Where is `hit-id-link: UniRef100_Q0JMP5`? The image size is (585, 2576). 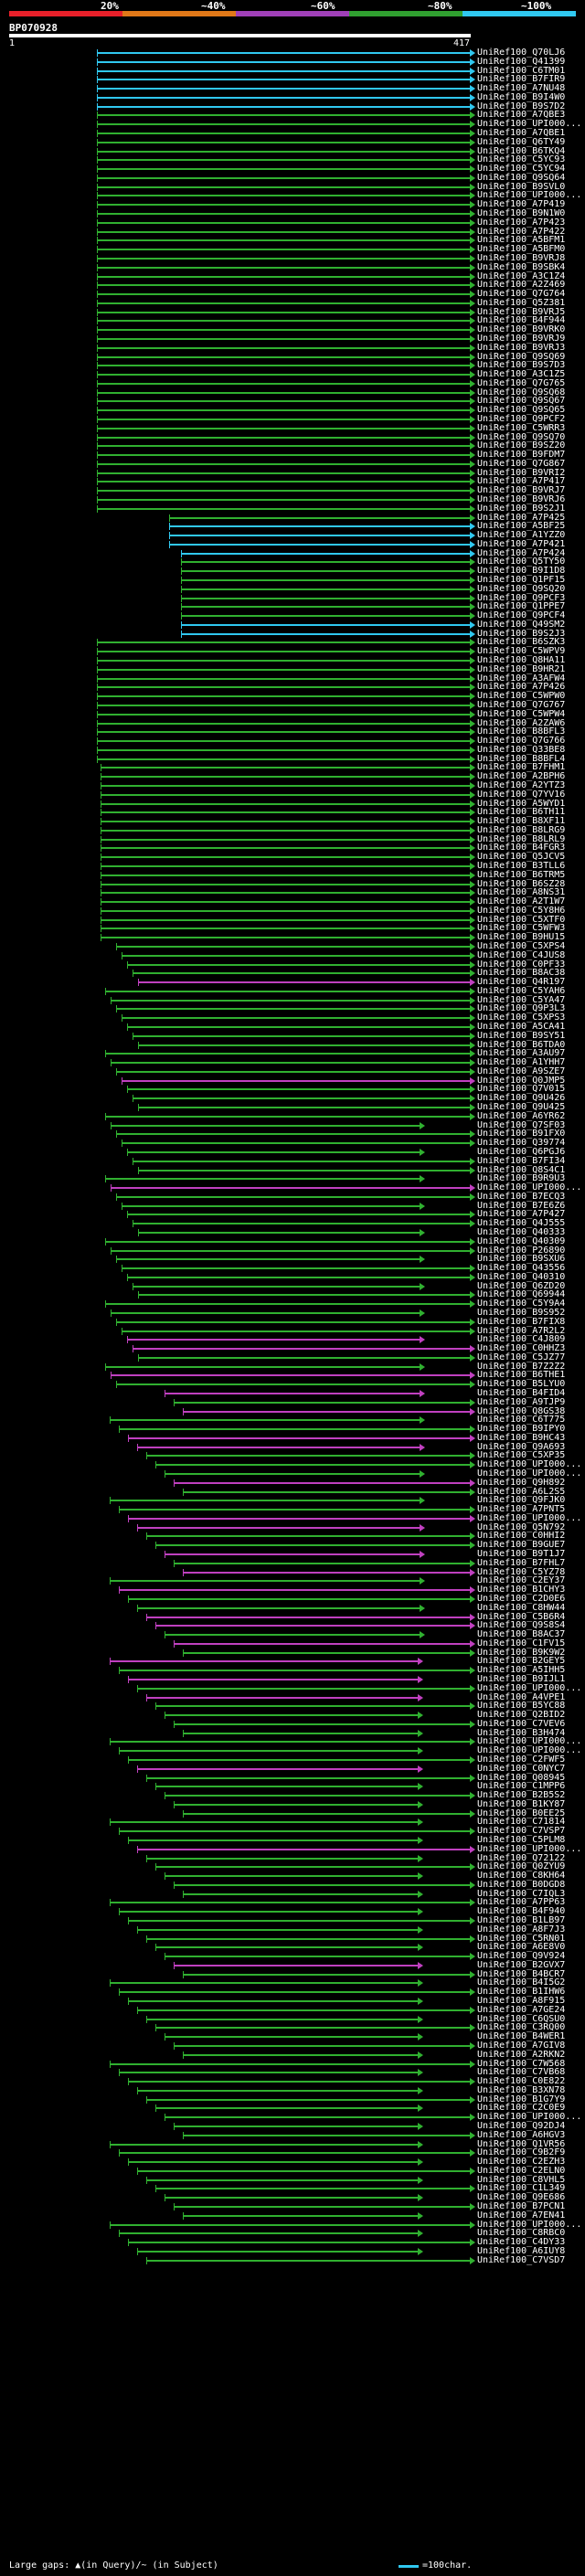
hit-id-link: UniRef100_Q0JMP5 is located at coordinates (521, 1080).